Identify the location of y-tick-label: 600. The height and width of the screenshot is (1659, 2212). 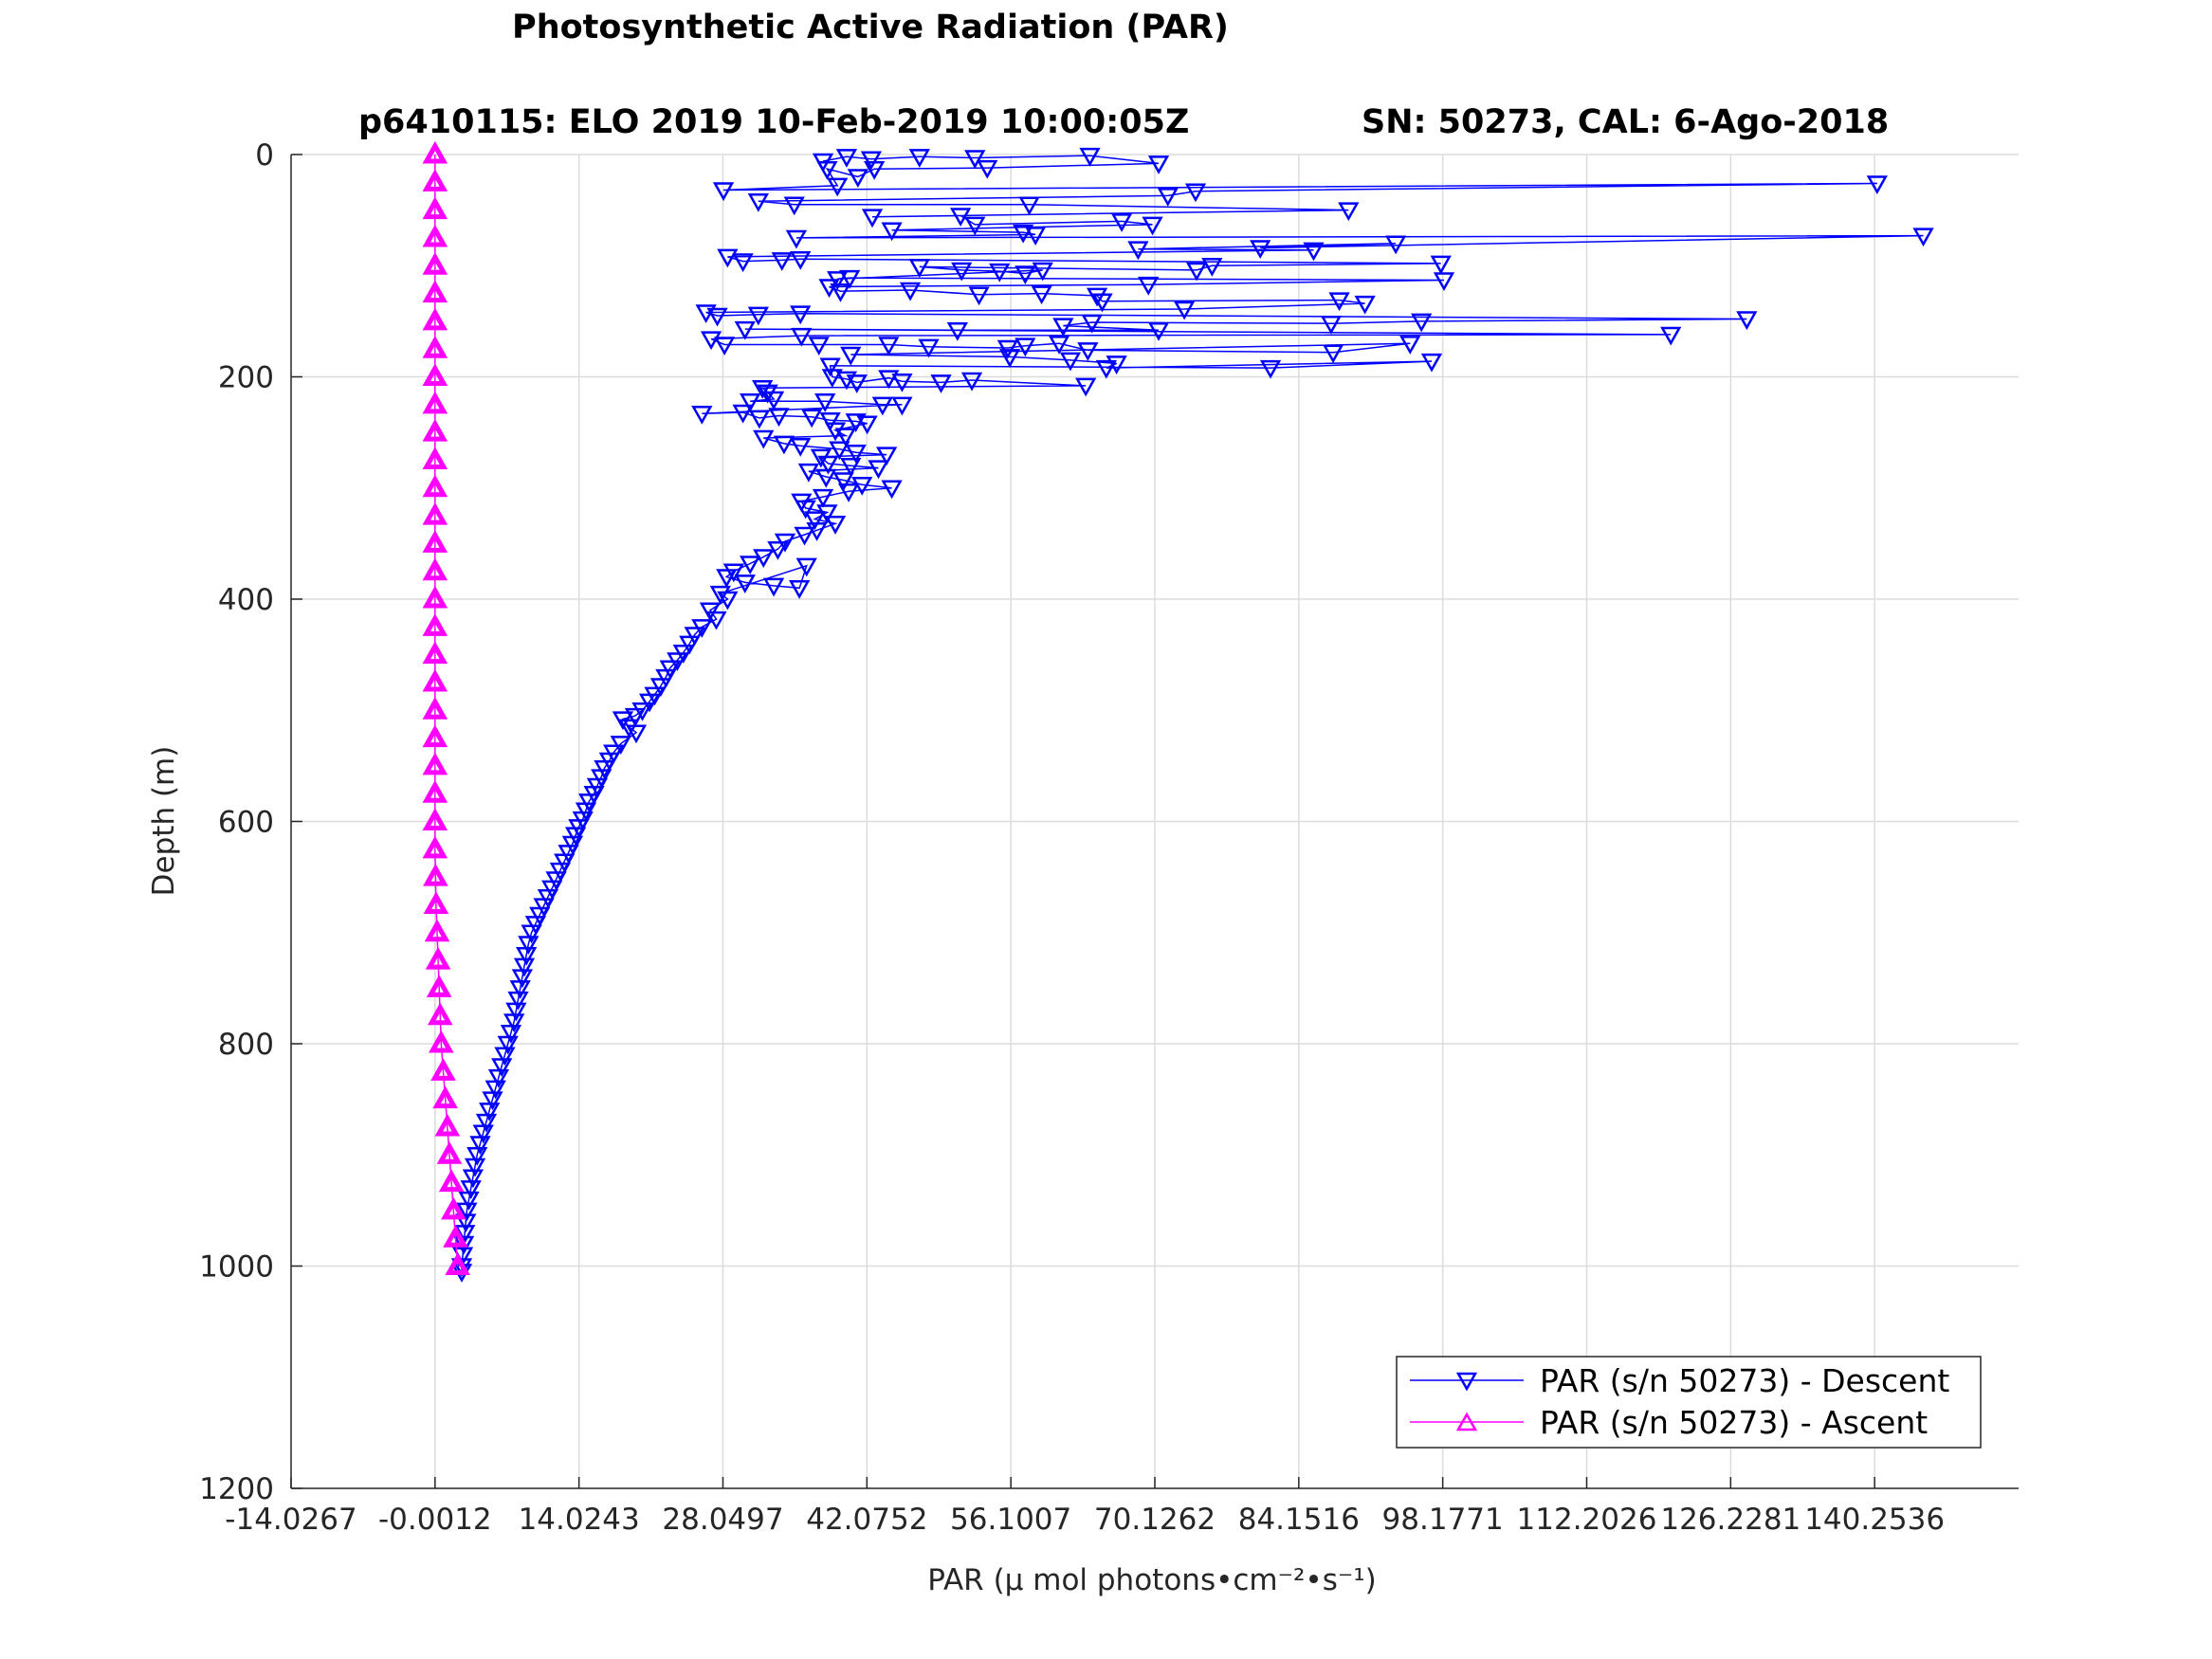
(246, 823).